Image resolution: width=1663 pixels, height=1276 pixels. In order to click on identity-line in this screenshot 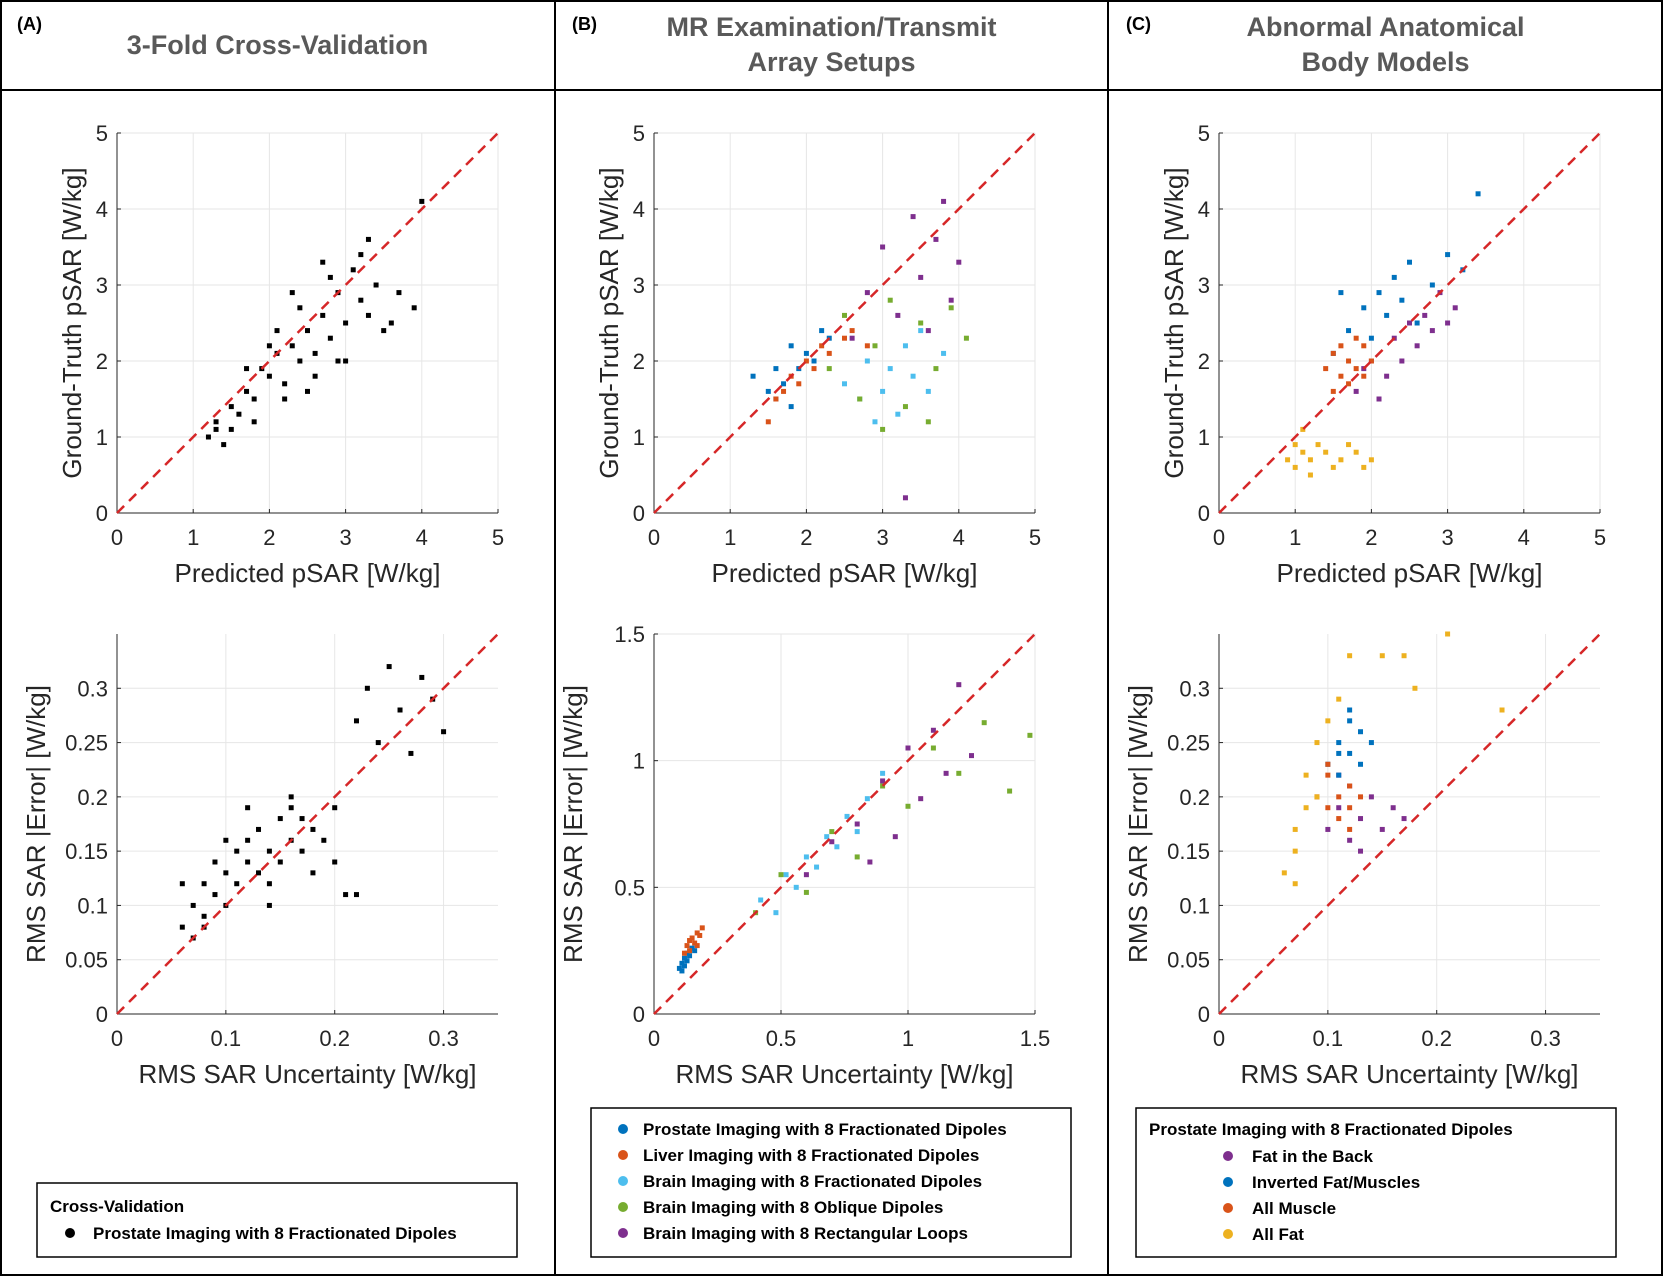, I will do `click(844, 824)`.